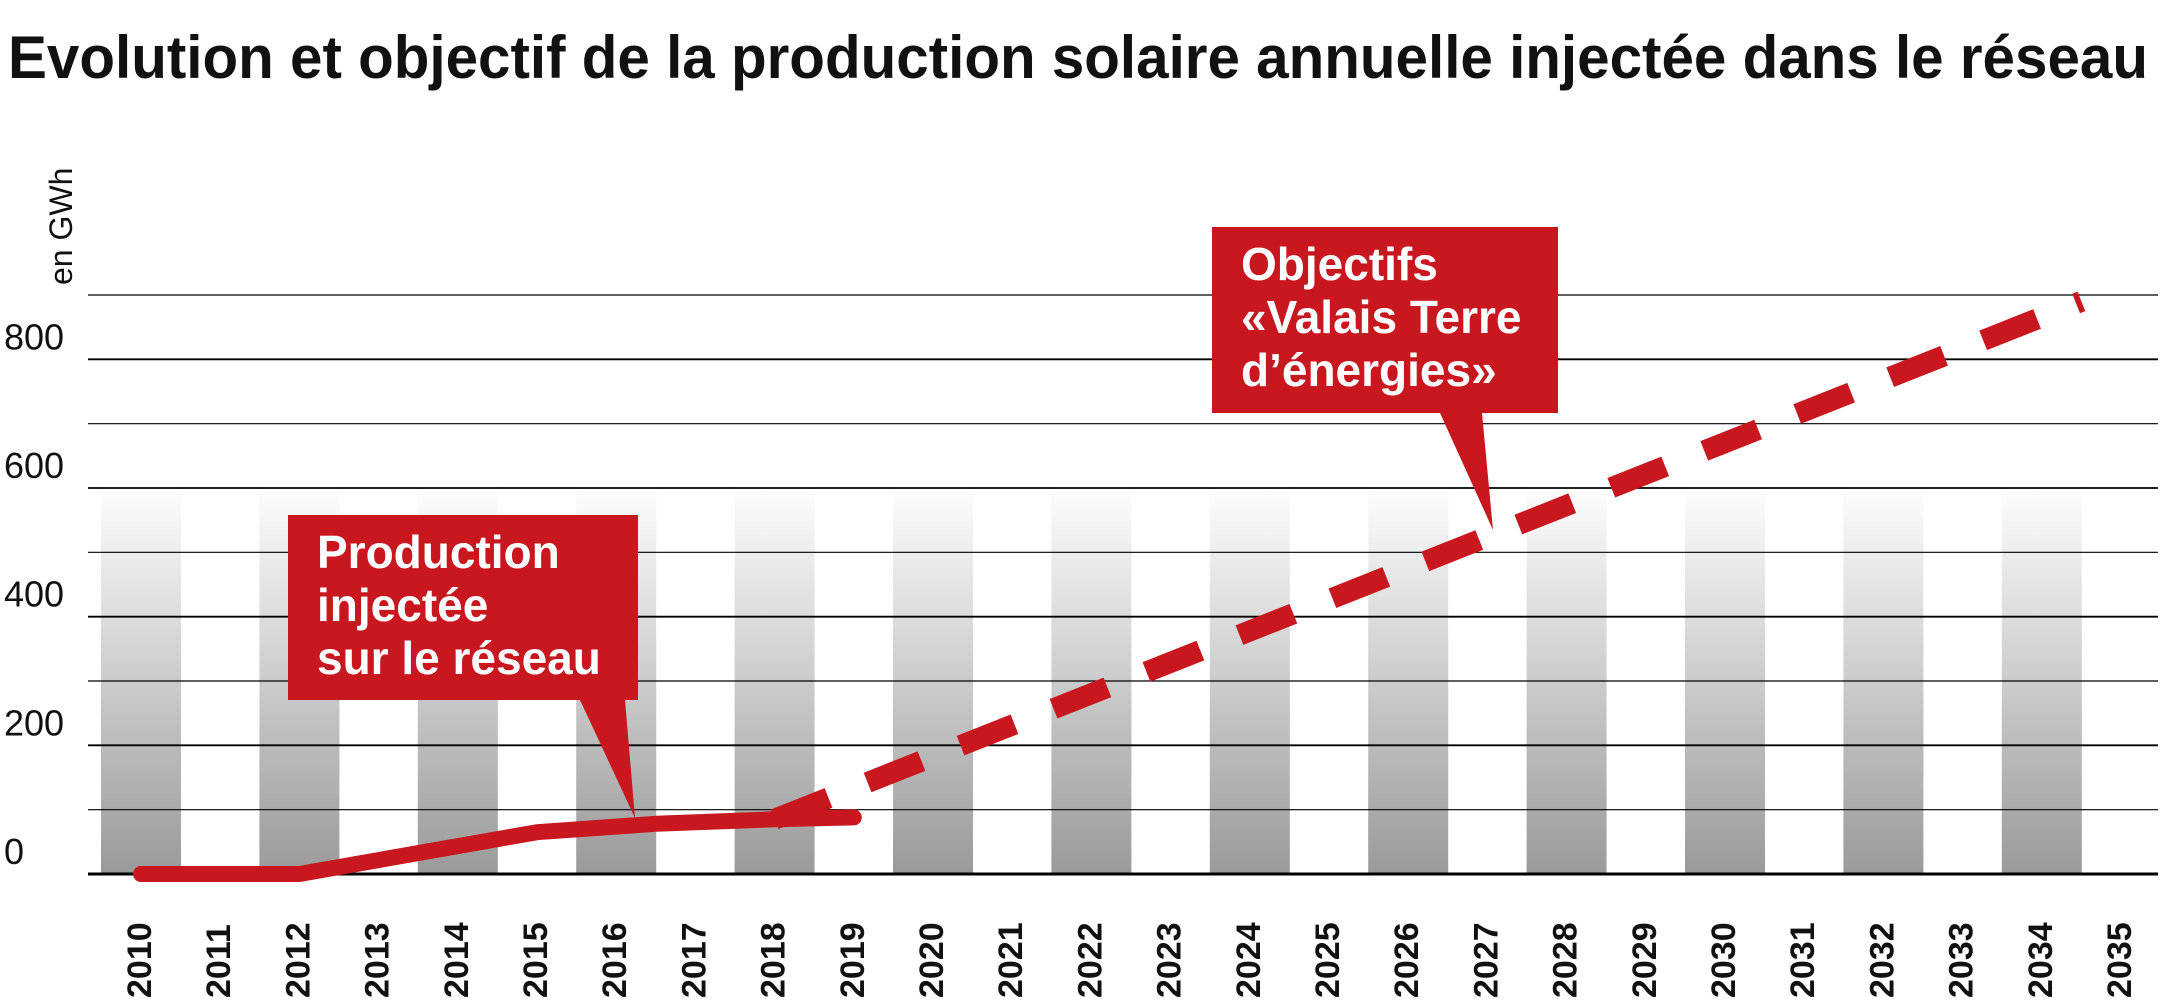  What do you see at coordinates (2041, 960) in the screenshot?
I see `x-tick-label: 2034` at bounding box center [2041, 960].